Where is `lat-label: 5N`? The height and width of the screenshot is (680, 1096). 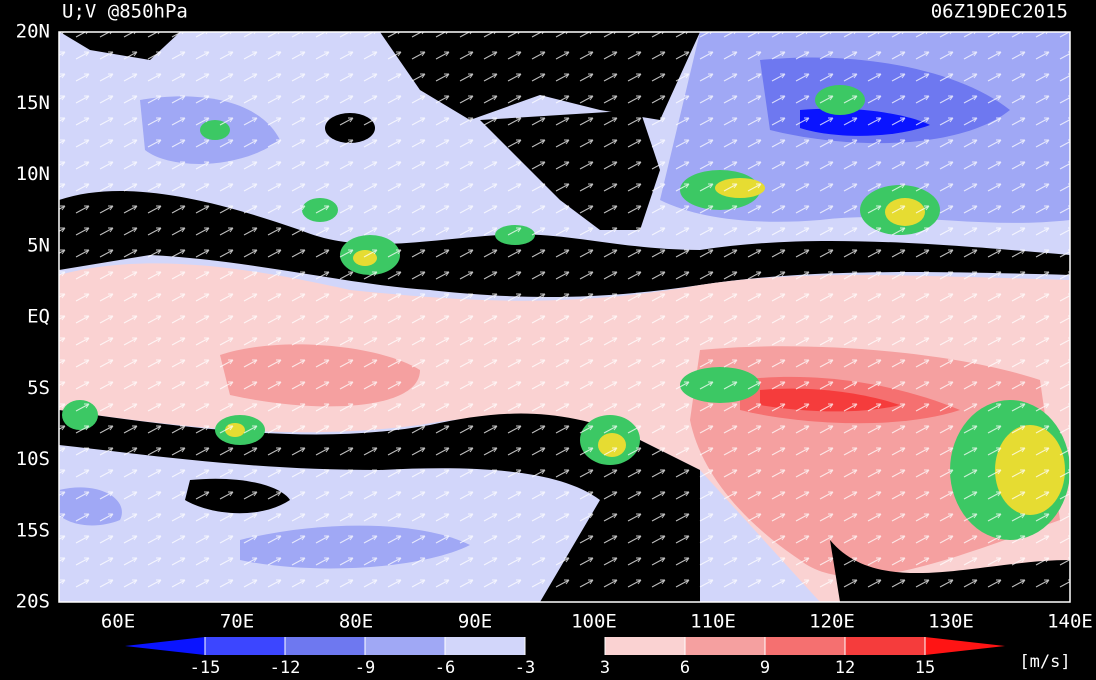 lat-label: 5N is located at coordinates (38, 245).